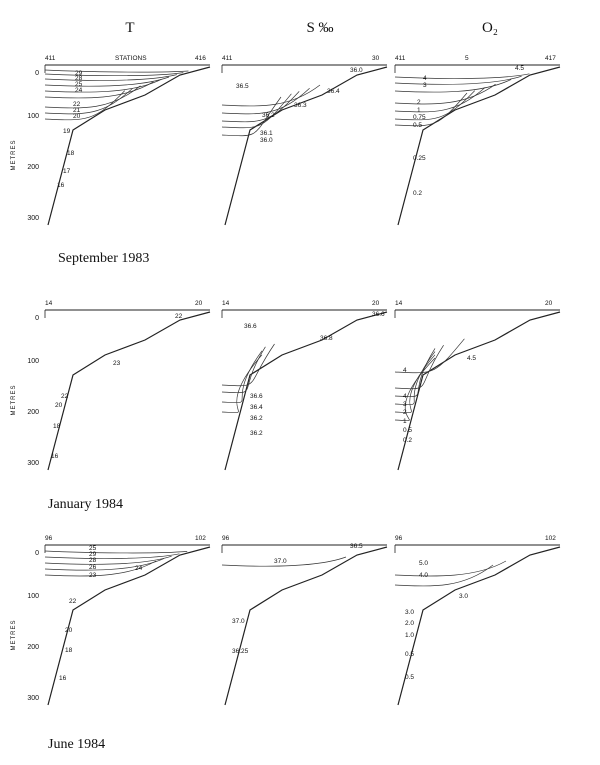 Image resolution: width=600 pixels, height=765 pixels. I want to click on contour-label: 3, so click(405, 404).